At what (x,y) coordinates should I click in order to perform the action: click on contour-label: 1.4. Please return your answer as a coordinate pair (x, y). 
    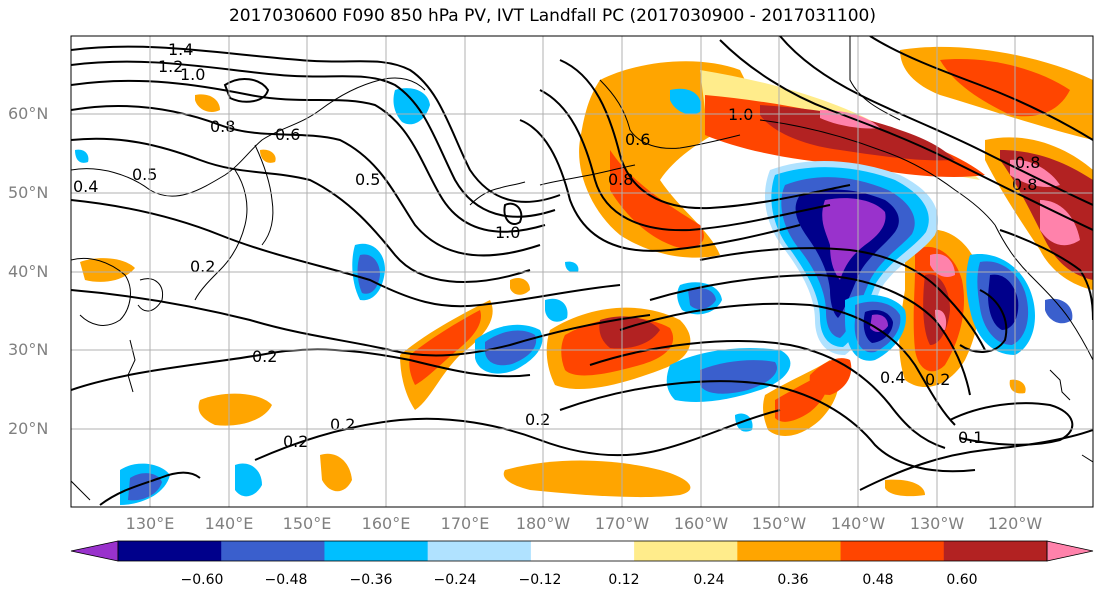
    Looking at the image, I should click on (180, 49).